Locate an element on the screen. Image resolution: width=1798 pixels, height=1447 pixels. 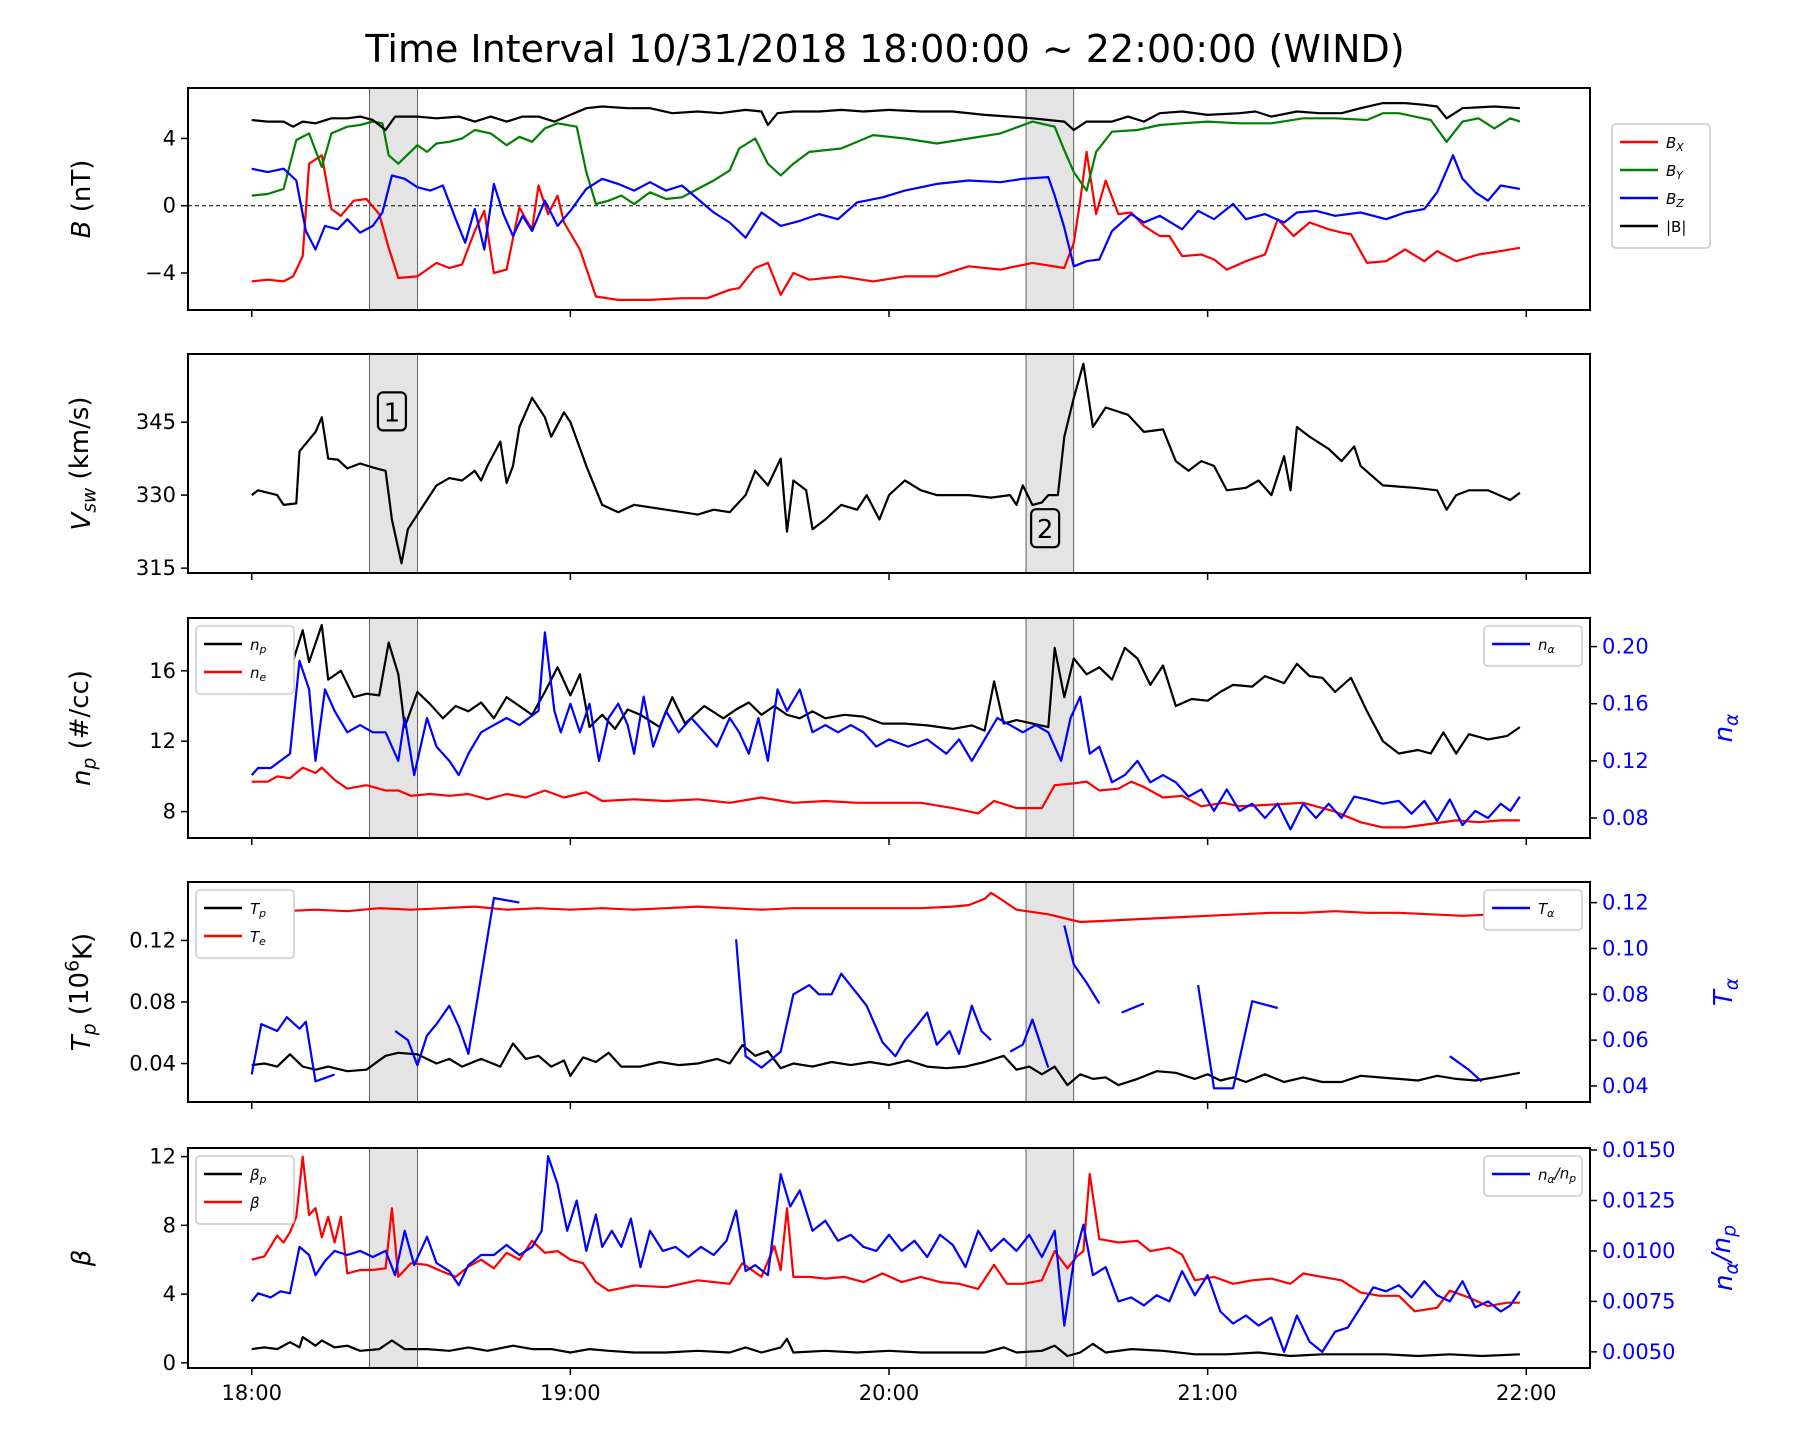
legend-left: βp β is located at coordinates (245, 1190).